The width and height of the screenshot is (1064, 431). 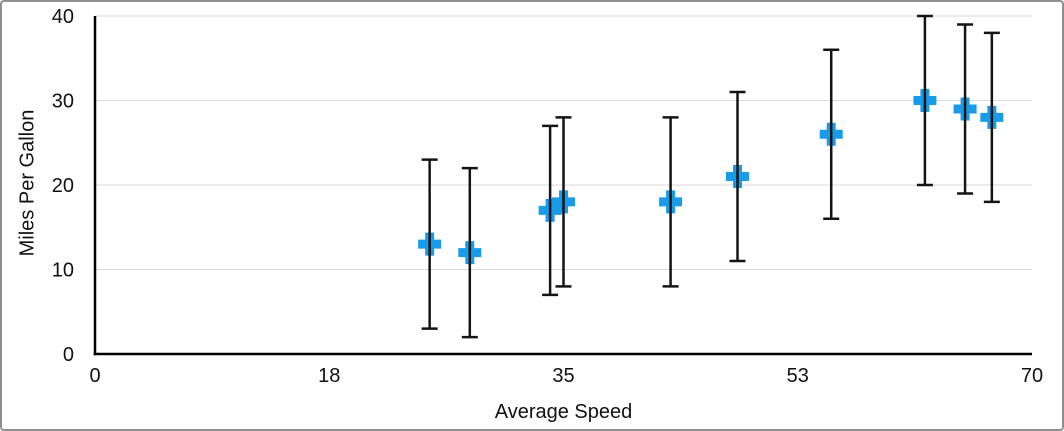 What do you see at coordinates (63, 186) in the screenshot?
I see `y-tick-label: 20` at bounding box center [63, 186].